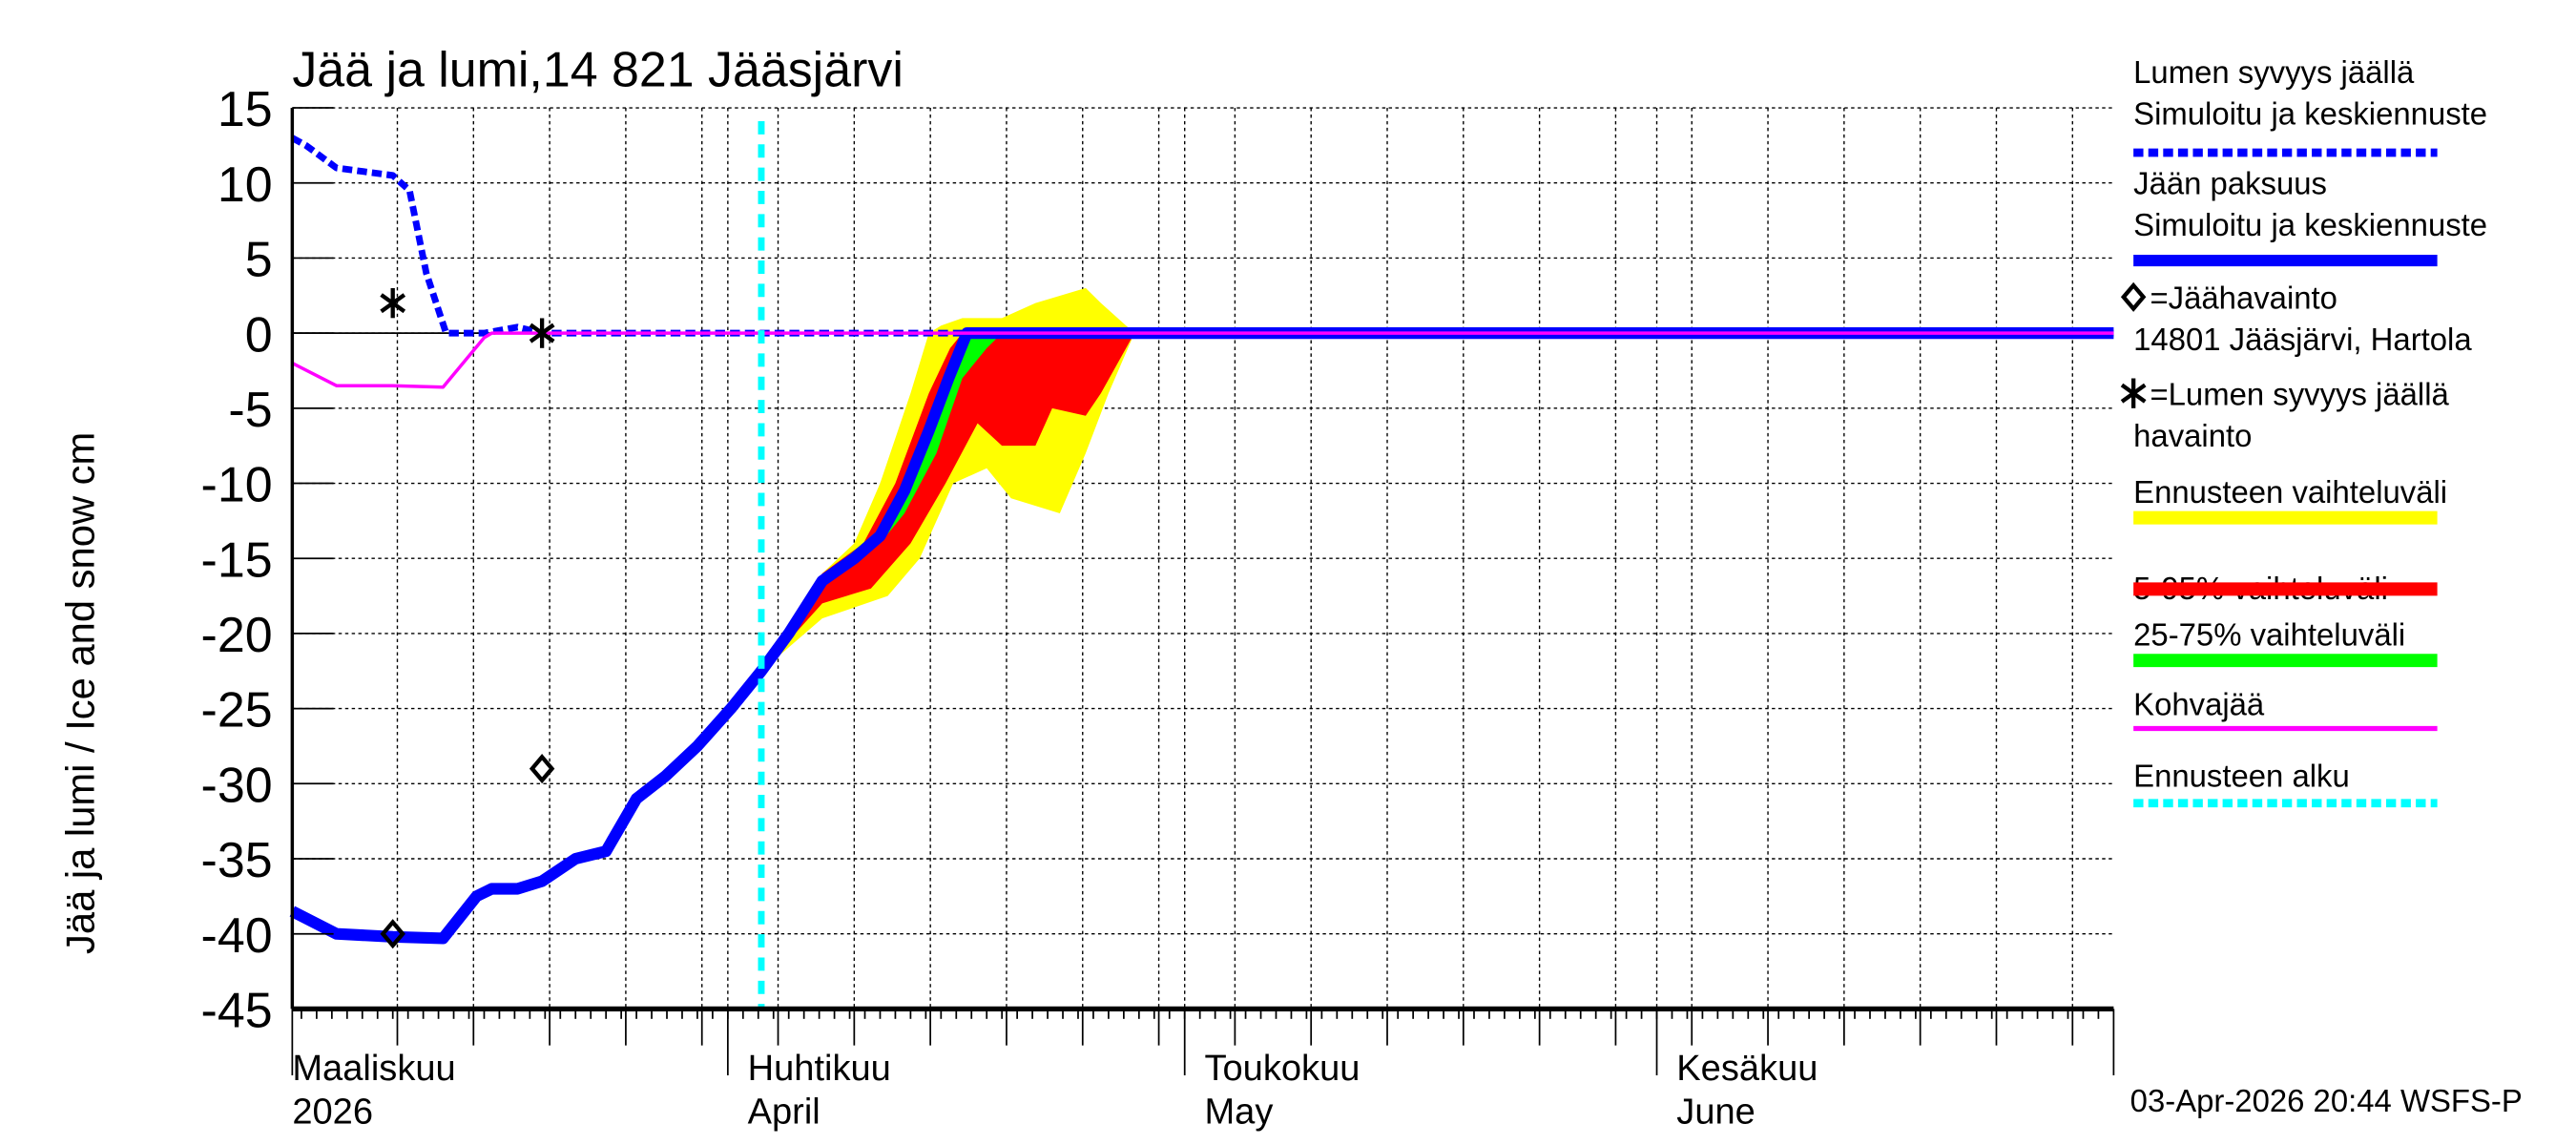  Describe the element at coordinates (2274, 72) in the screenshot. I see `legend-label: Lumen syvyys jäällä` at that location.